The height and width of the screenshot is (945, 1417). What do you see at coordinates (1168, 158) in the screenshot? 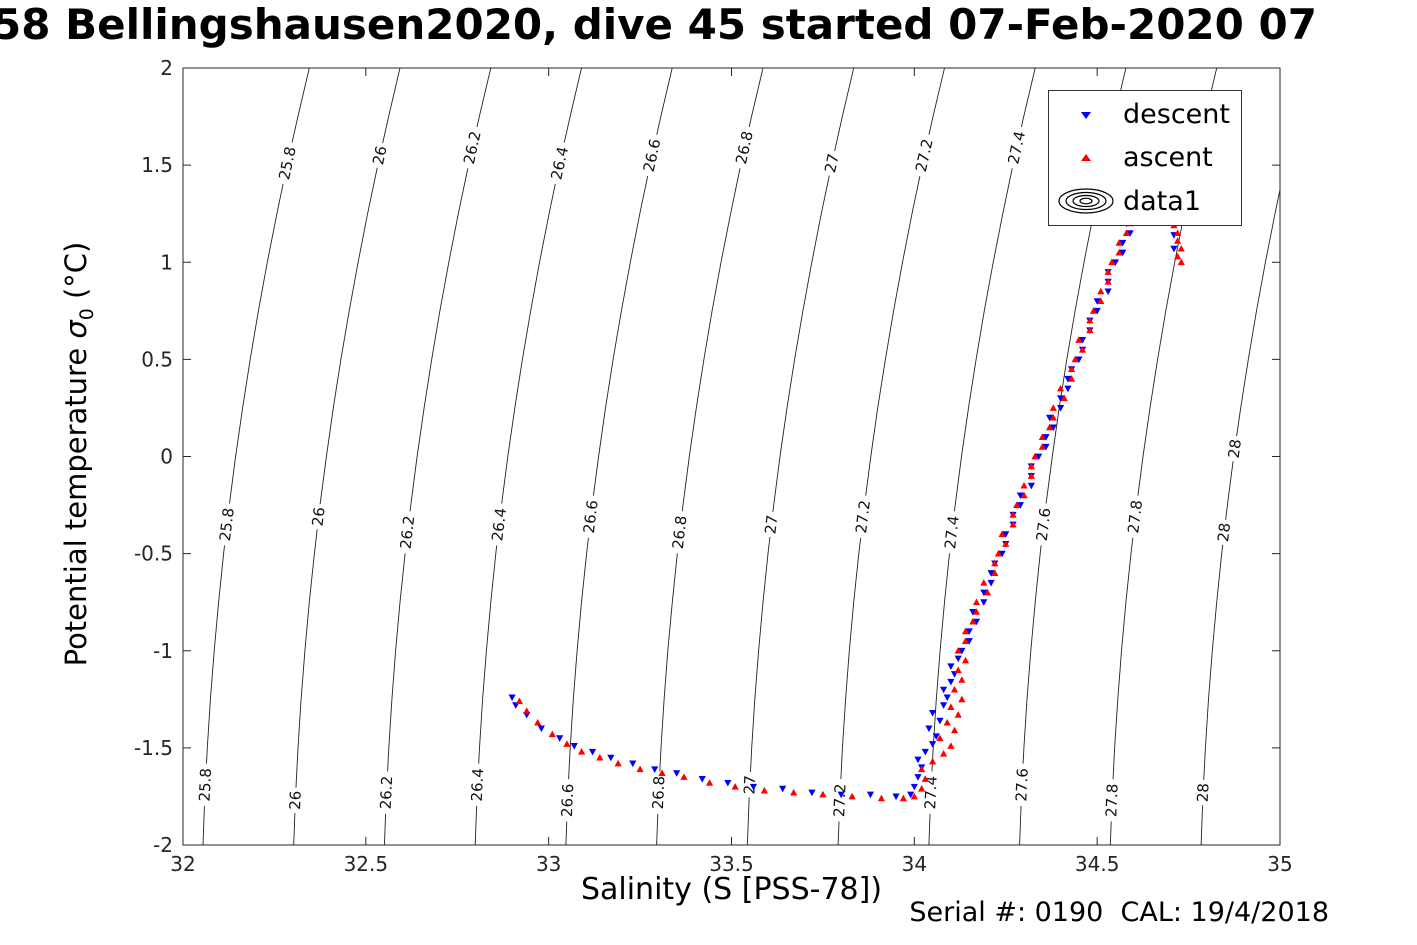
I see `legend-label-ascent: ascent` at bounding box center [1168, 158].